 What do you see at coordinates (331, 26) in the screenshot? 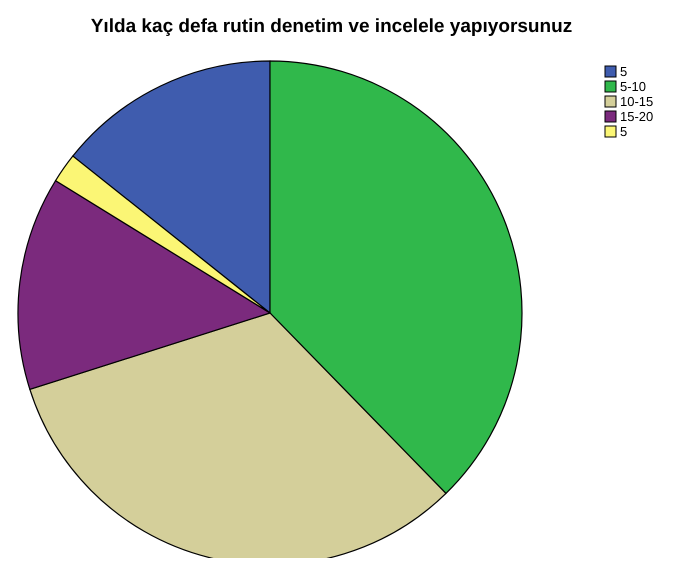
I see `chart-title: Yılda kaç defa rutin denetim ve incelele yapıyorsunuz` at bounding box center [331, 26].